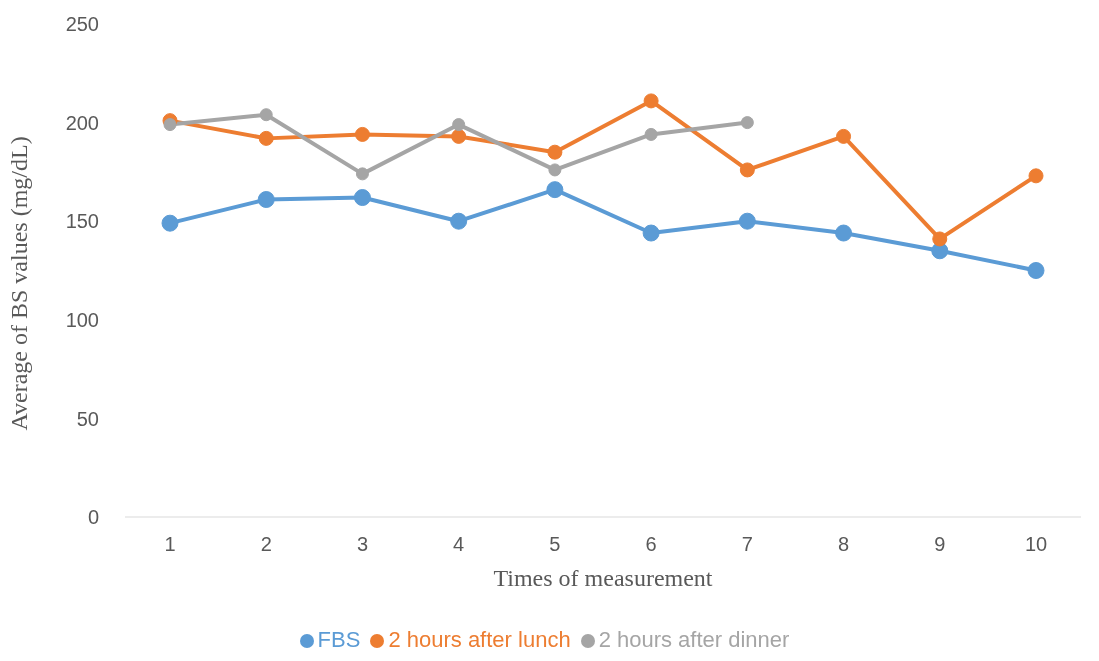 The image size is (1099, 661). Describe the element at coordinates (479, 639) in the screenshot. I see `legend-label: 2 hours after lunch` at that location.